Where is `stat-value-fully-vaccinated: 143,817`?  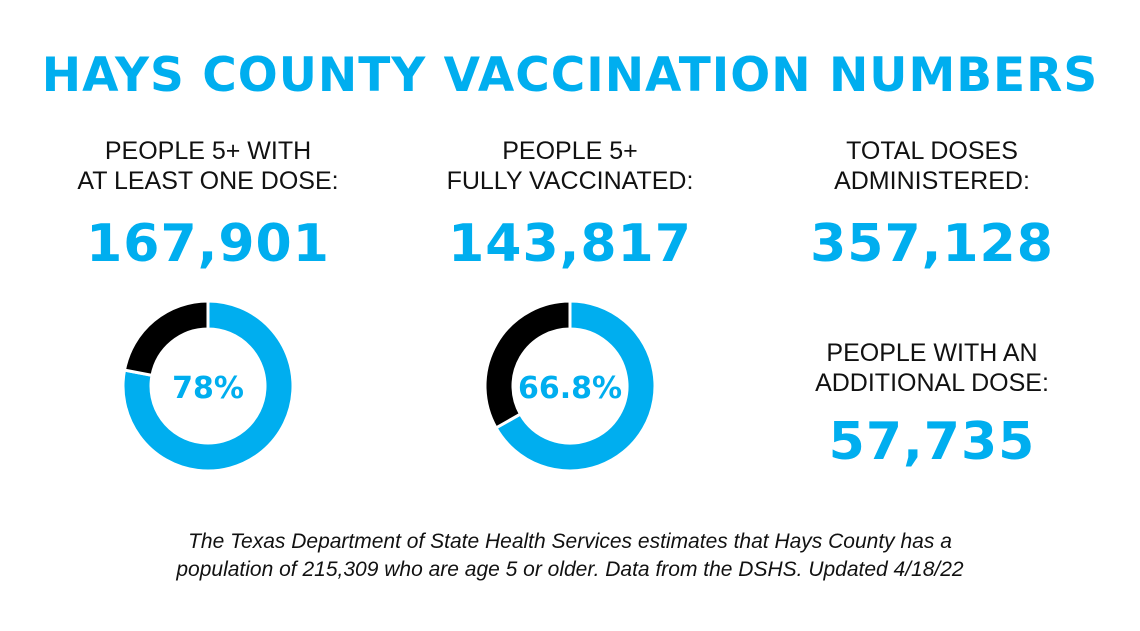
stat-value-fully-vaccinated: 143,817 is located at coordinates (570, 244).